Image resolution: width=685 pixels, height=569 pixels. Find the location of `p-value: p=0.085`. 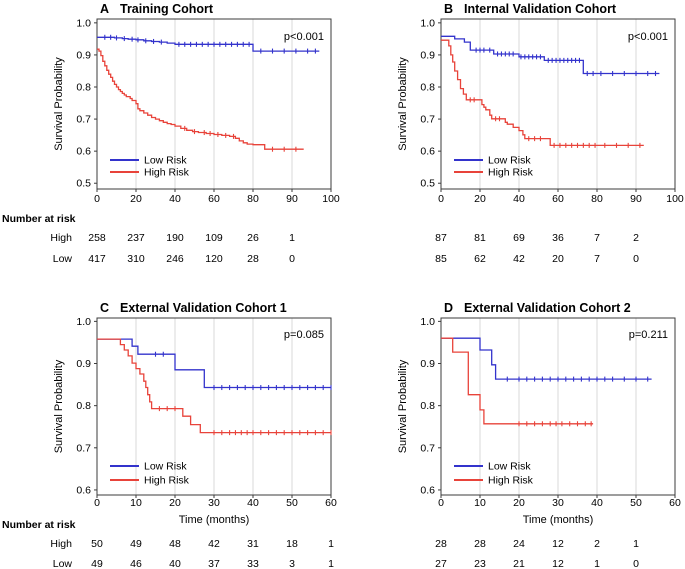

p-value: p=0.085 is located at coordinates (304, 335).